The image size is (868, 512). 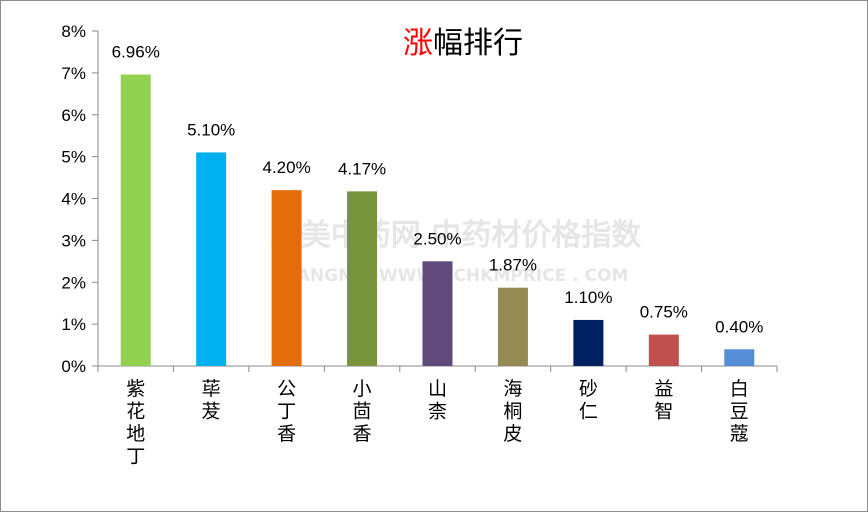 What do you see at coordinates (513, 265) in the screenshot?
I see `data-label: 1.87%` at bounding box center [513, 265].